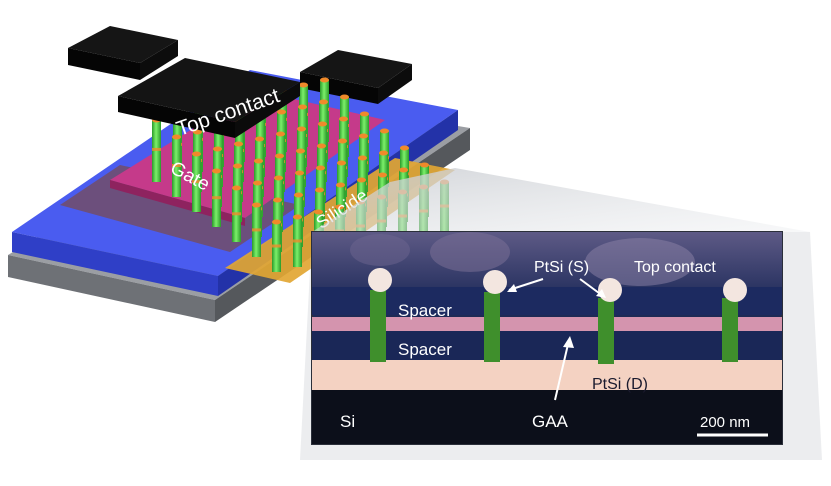  Describe the element at coordinates (675, 267) in the screenshot. I see `sem-label-top-contact: Top contact` at that location.